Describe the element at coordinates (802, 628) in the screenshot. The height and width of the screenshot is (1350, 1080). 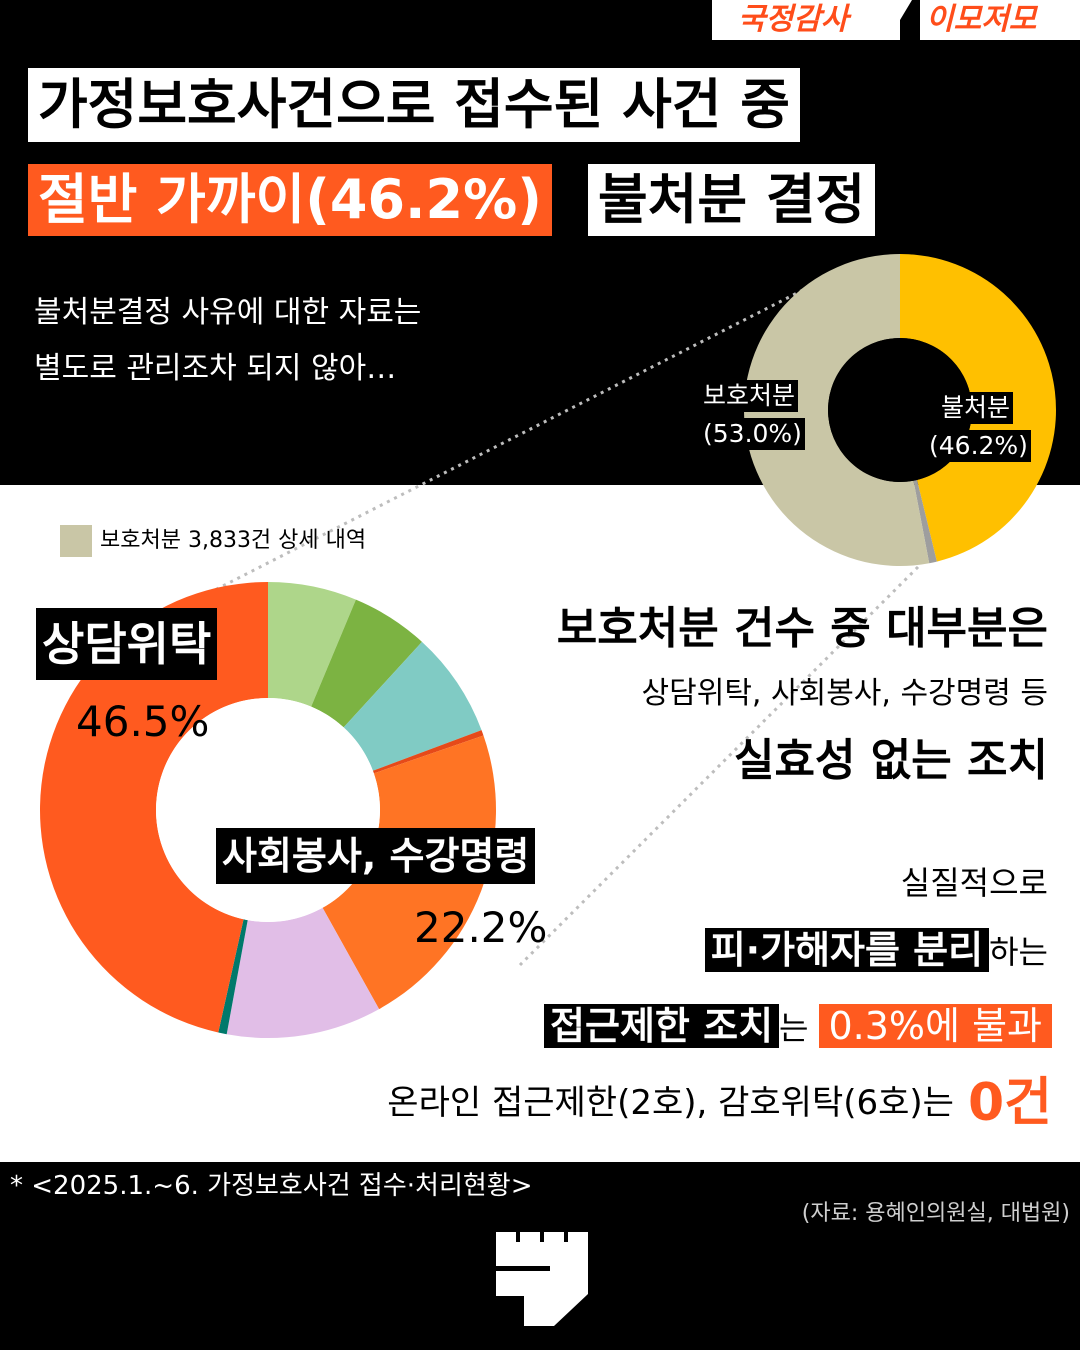
I see `body-line1: 보호처분 건수 중 대부분은` at that location.